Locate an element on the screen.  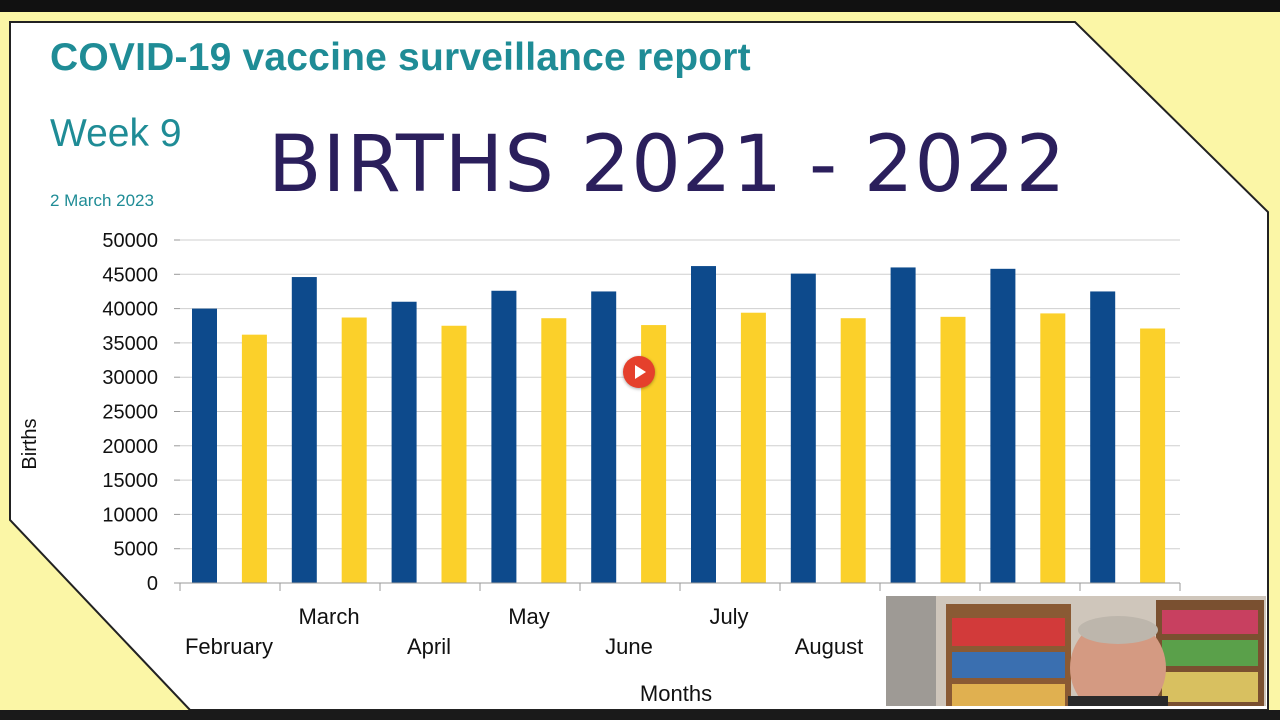
x-category-label: May is located at coordinates (529, 616).